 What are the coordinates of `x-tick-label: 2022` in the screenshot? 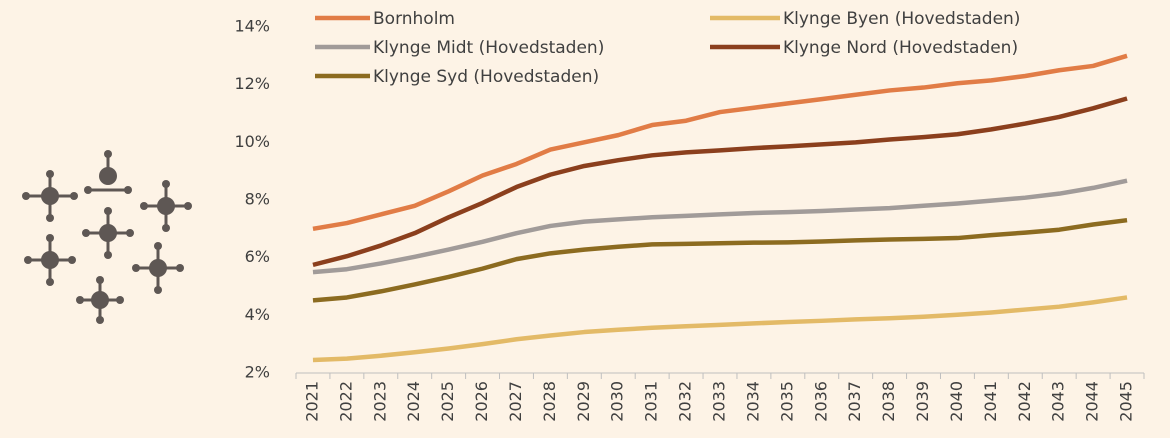 It's located at (345, 401).